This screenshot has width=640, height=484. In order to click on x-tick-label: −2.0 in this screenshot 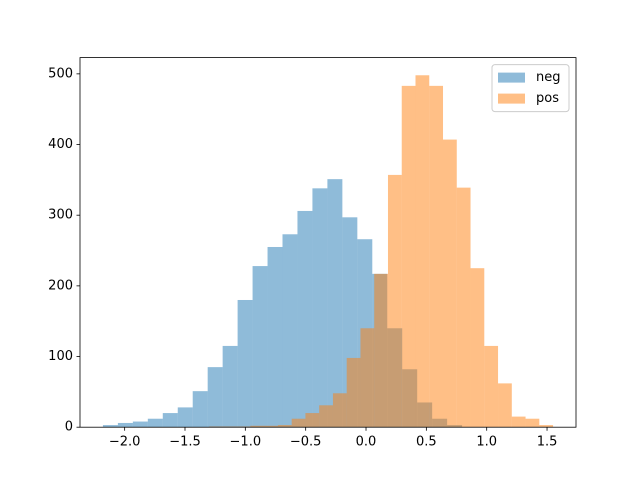, I will do `click(125, 442)`.